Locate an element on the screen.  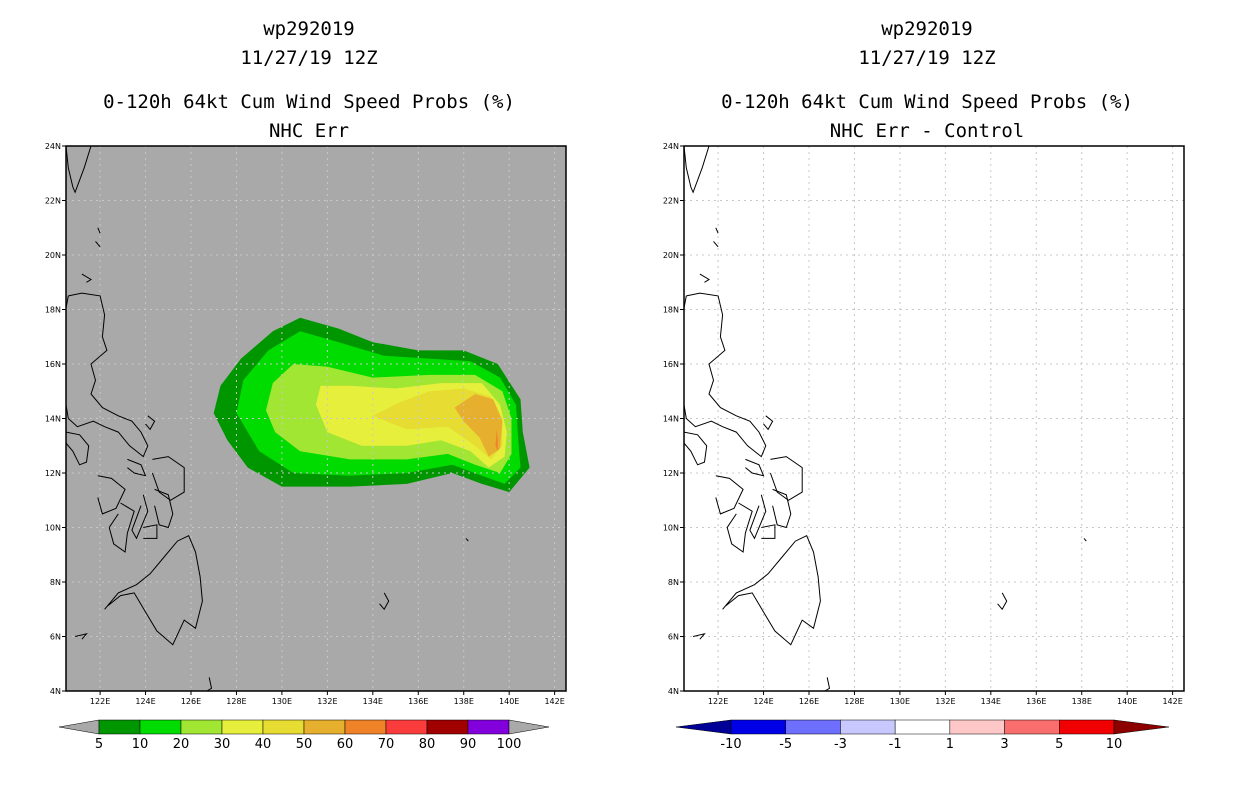
lat-label: 24N is located at coordinates (671, 146).